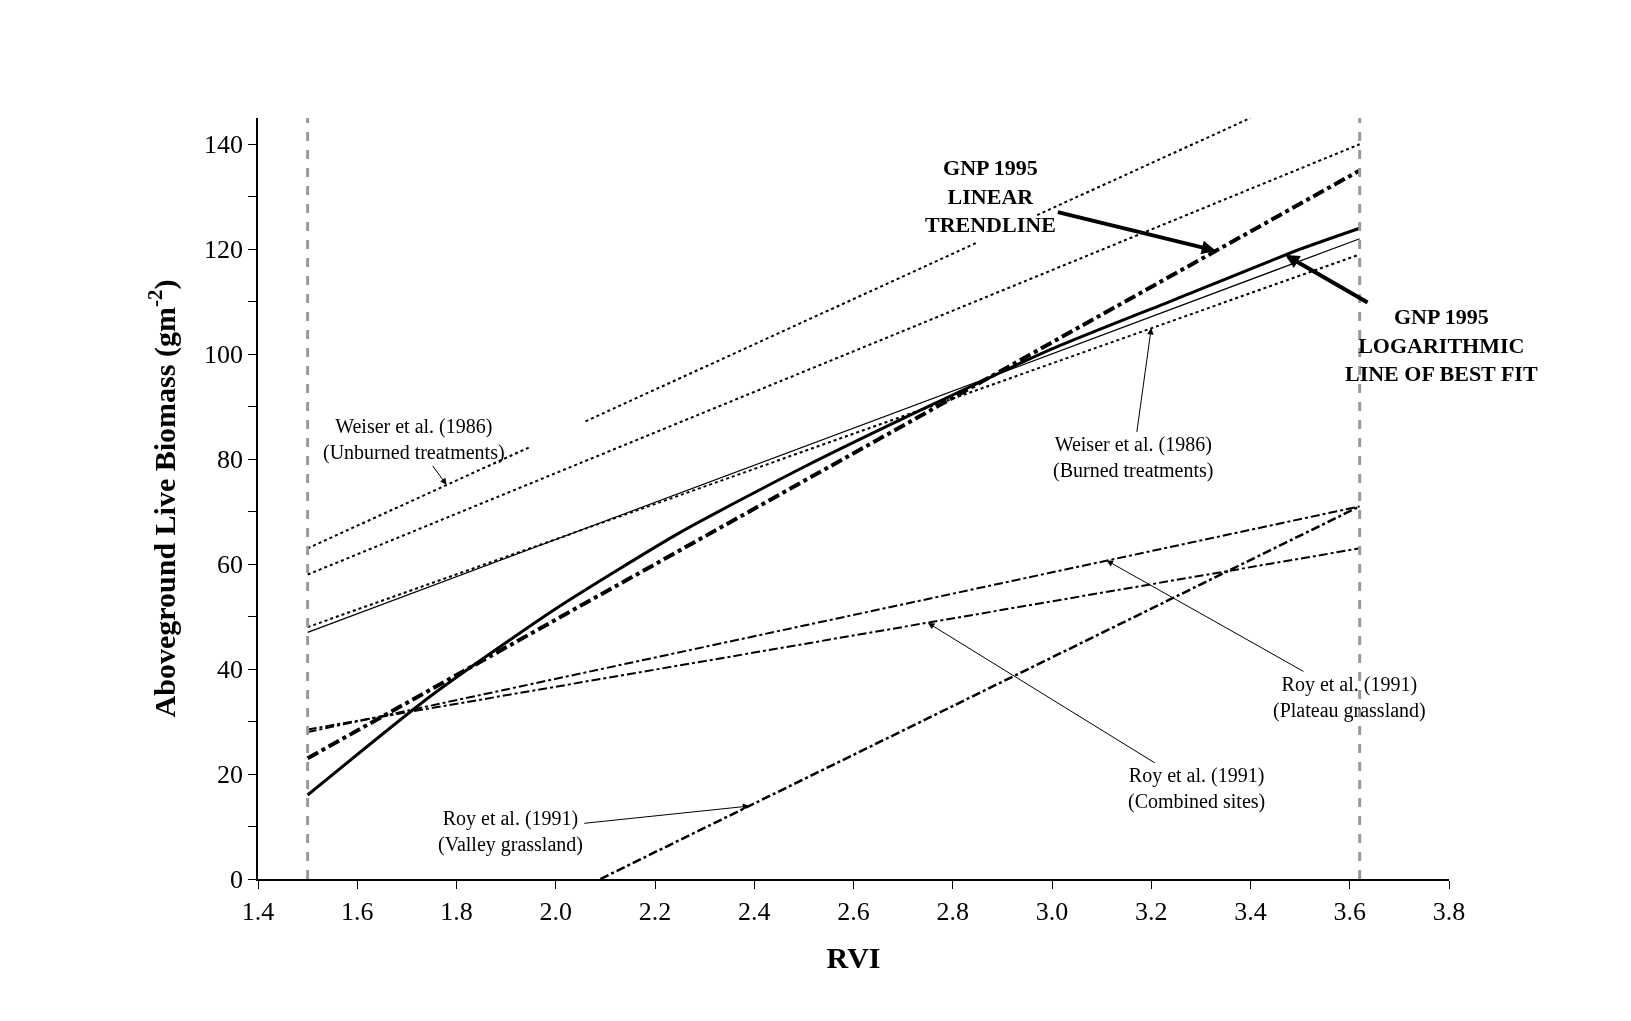 Image resolution: width=1631 pixels, height=1021 pixels. I want to click on x-tick-label: 2.0, so click(555, 911).